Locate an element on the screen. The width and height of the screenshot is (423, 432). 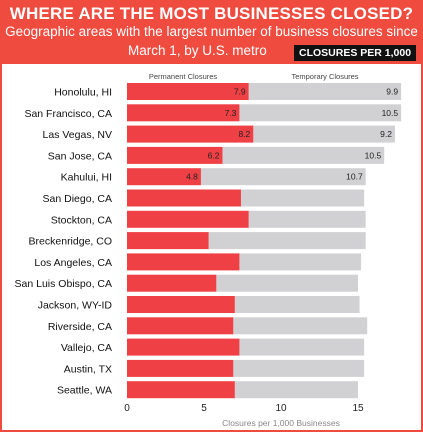
category-label: San Luis Obispo, CA is located at coordinates (63, 284).